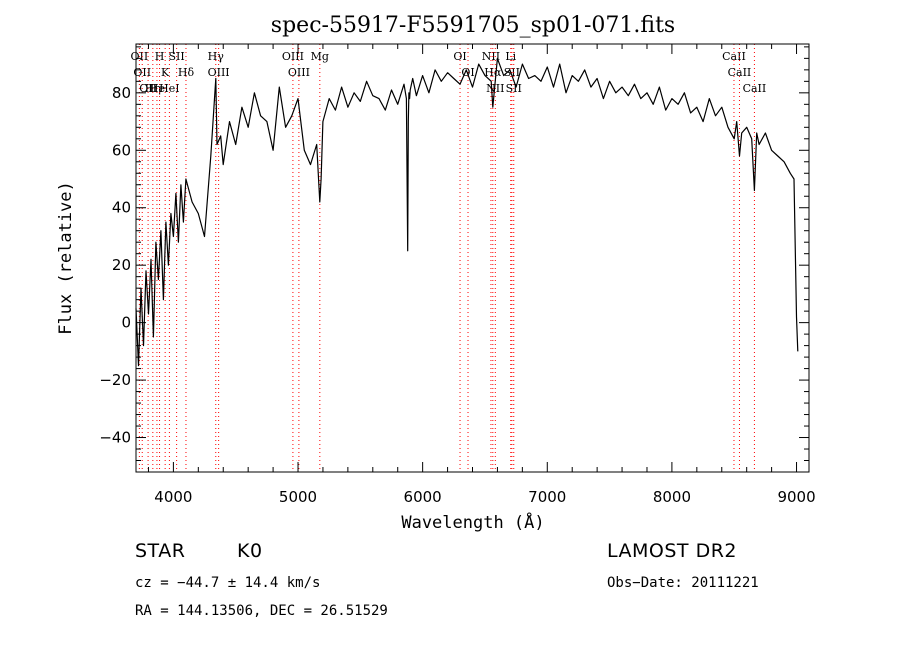  Describe the element at coordinates (672, 551) in the screenshot. I see `survey-name: LAMOST DR2` at that location.